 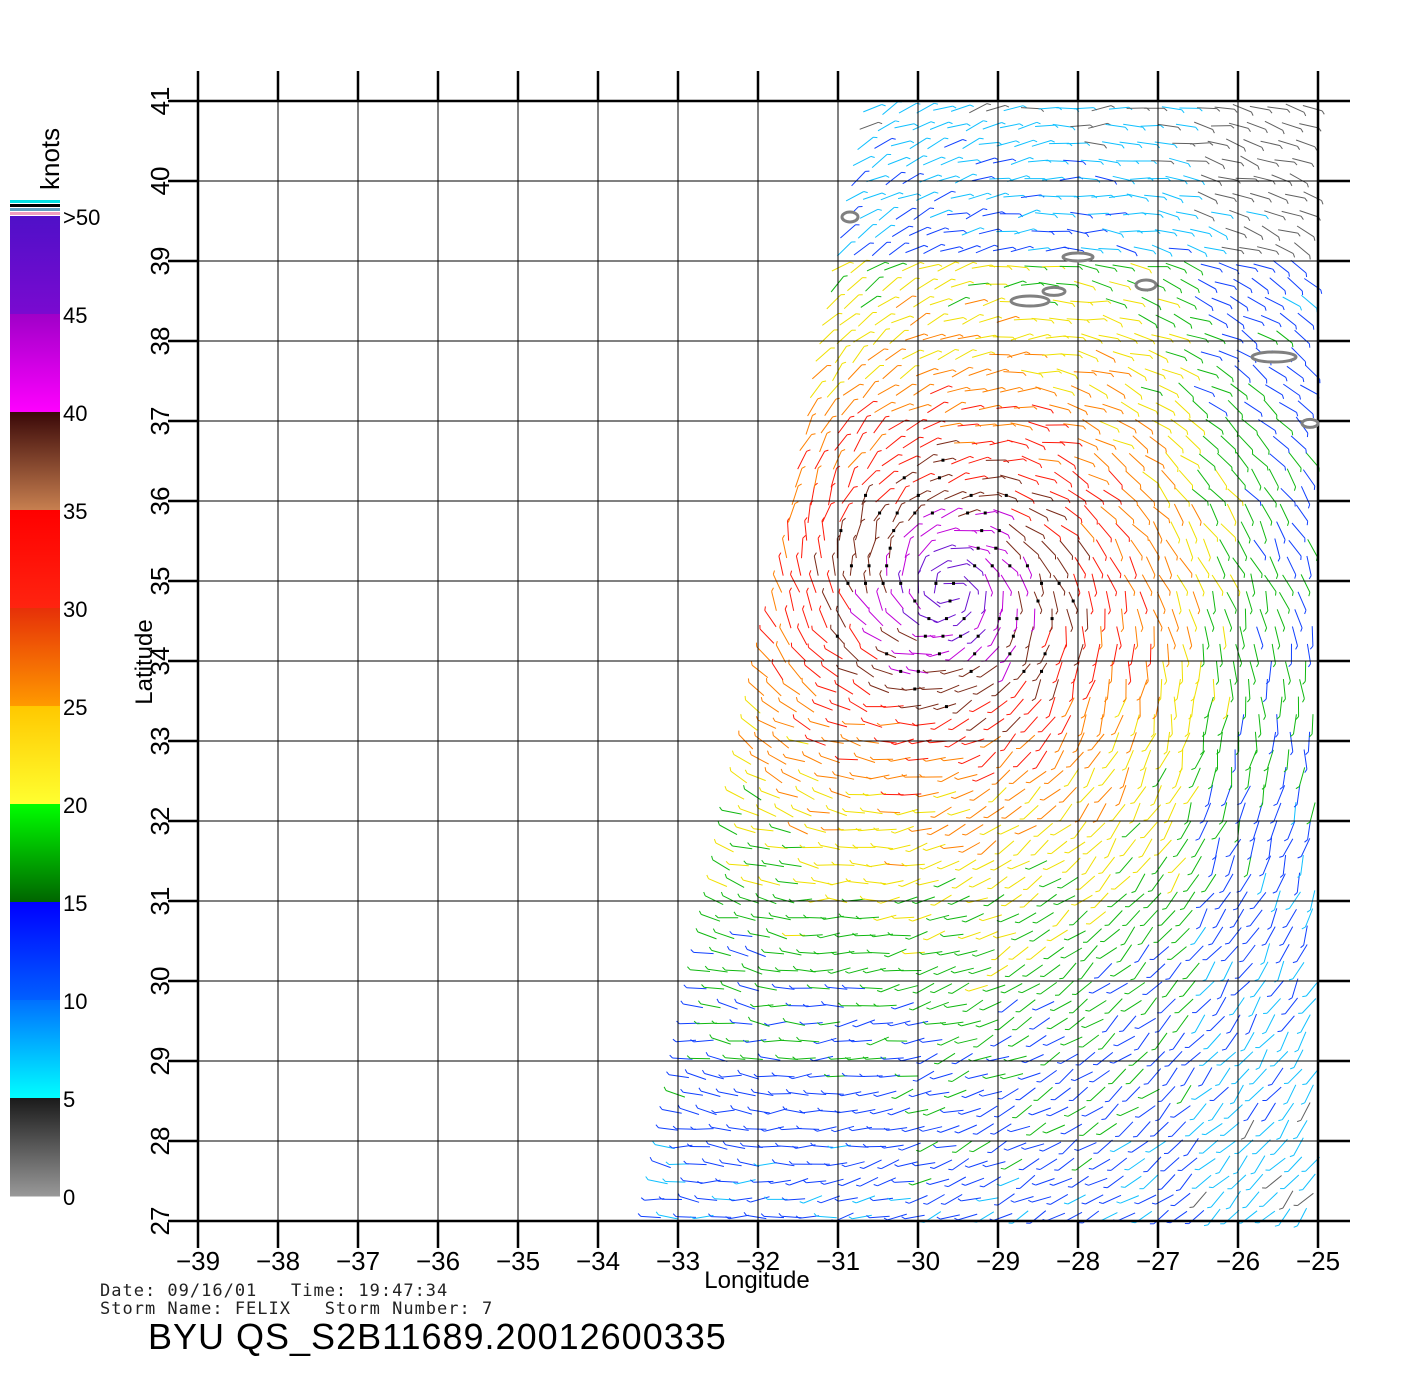 I want to click on rain-flag, so click(x=971, y=671).